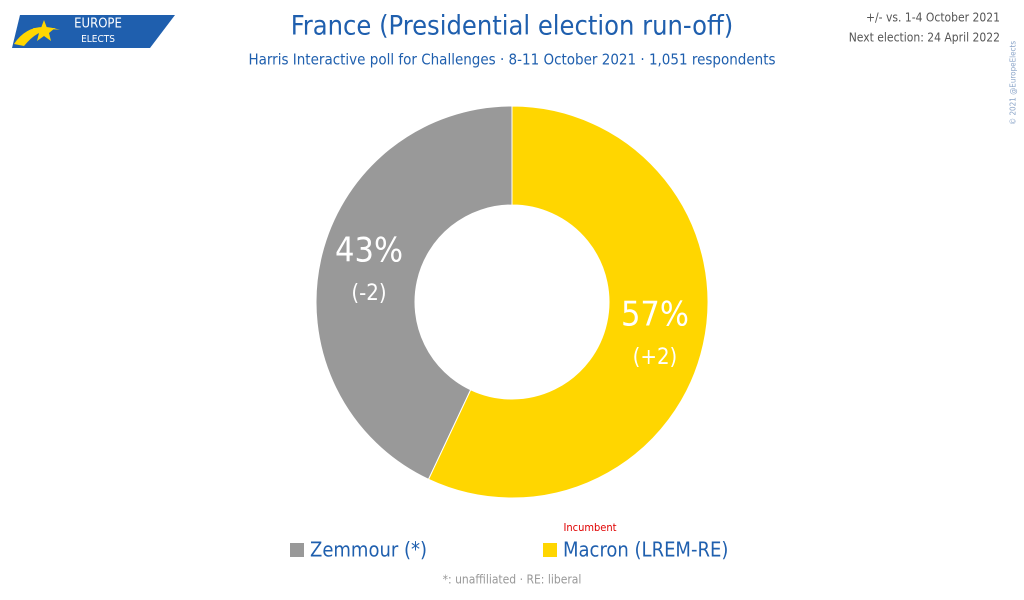 Image resolution: width=1024 pixels, height=600 pixels. I want to click on logo-banner, so click(93, 31).